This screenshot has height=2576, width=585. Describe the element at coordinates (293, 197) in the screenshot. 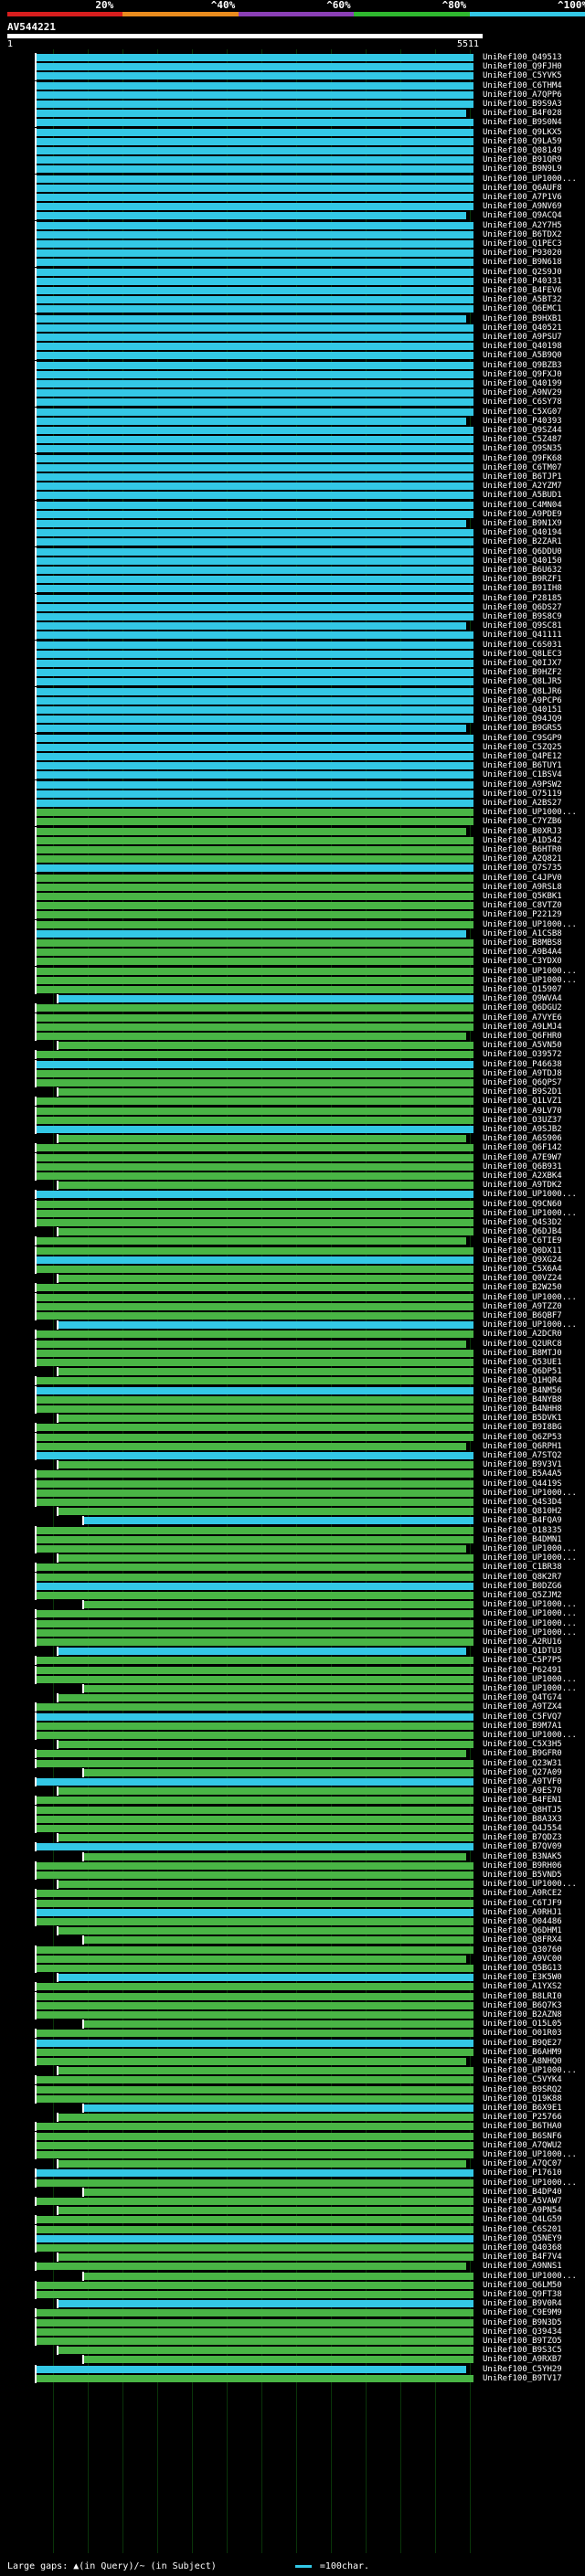

I see `hit-row: UniRef100_A7P1V6` at that location.